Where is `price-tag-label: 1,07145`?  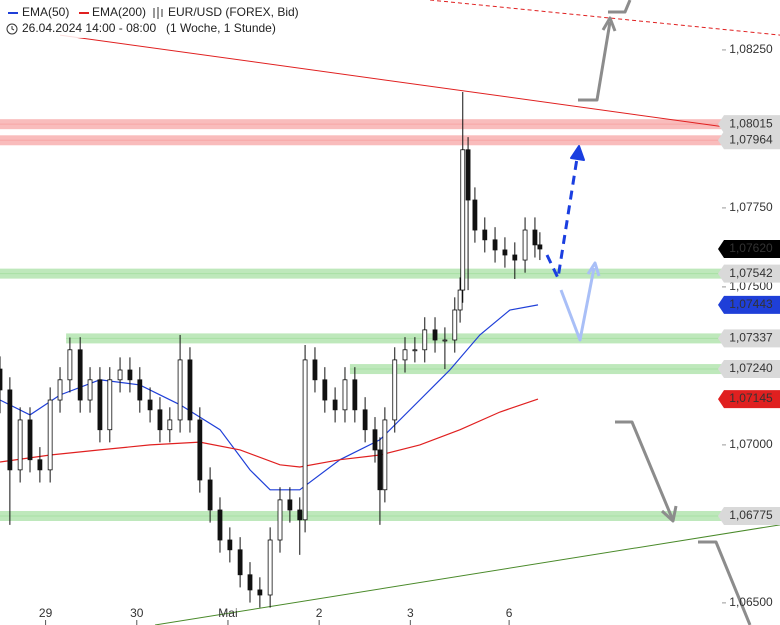
price-tag-label: 1,07145 is located at coordinates (751, 398).